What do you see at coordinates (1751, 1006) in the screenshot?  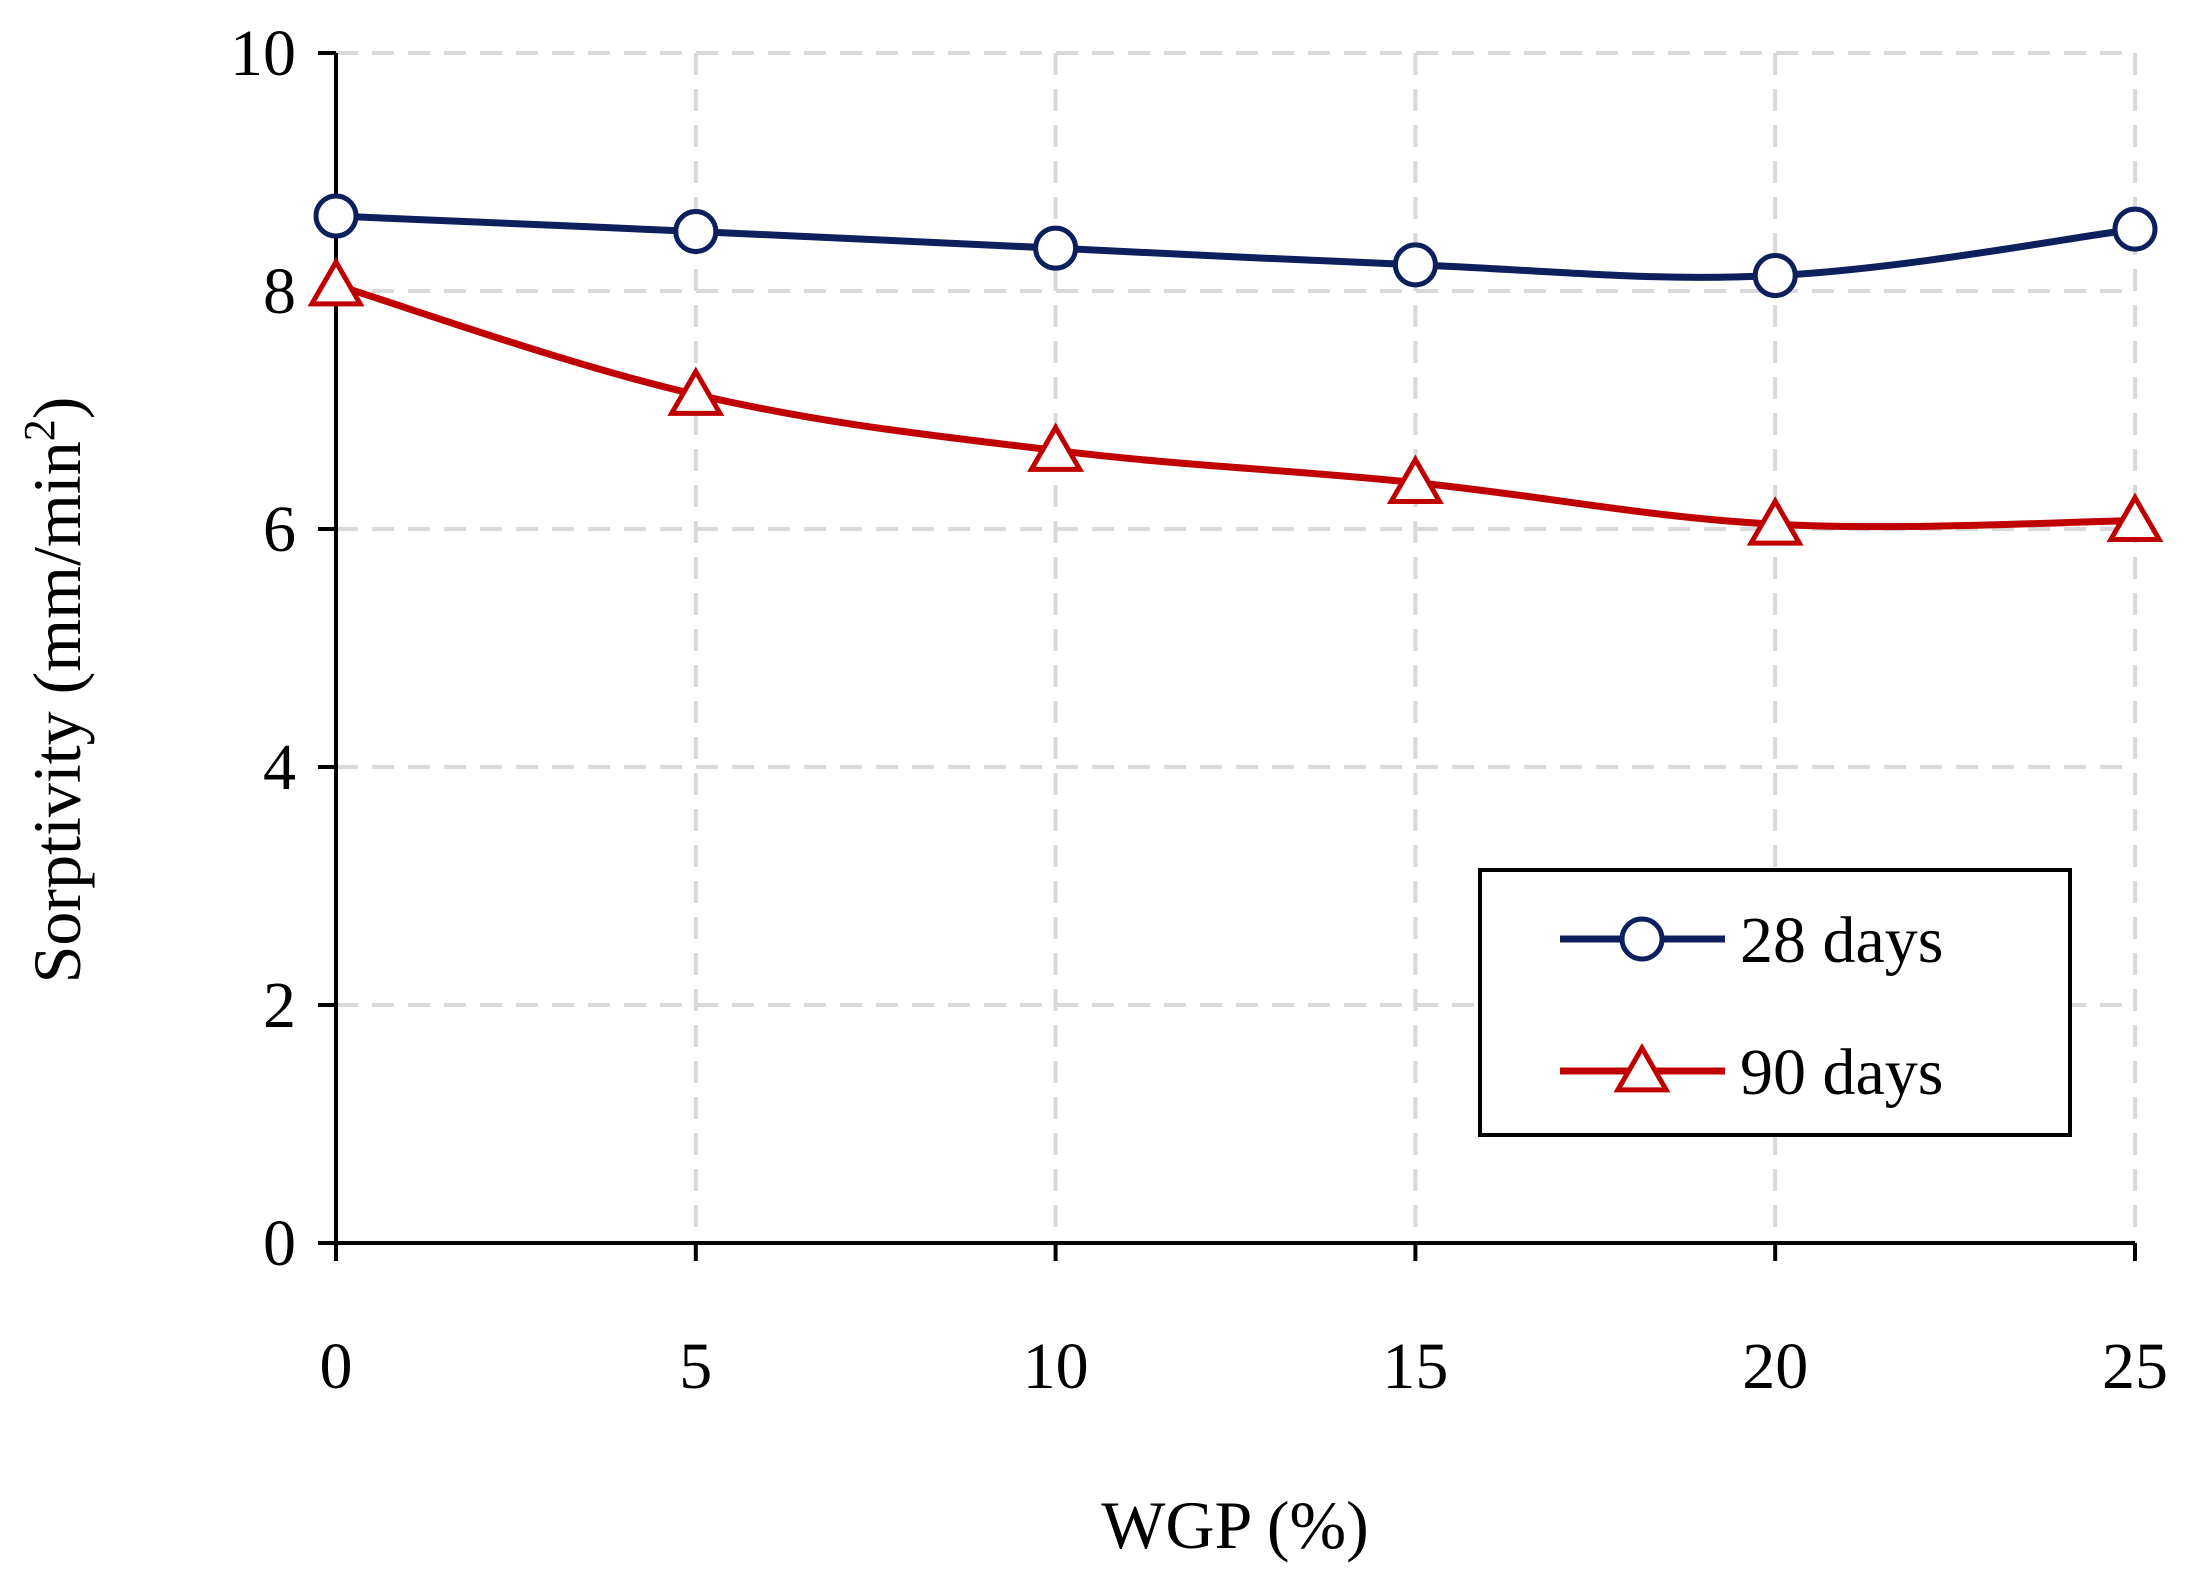 I see `legend-items: 28 days 90 days` at bounding box center [1751, 1006].